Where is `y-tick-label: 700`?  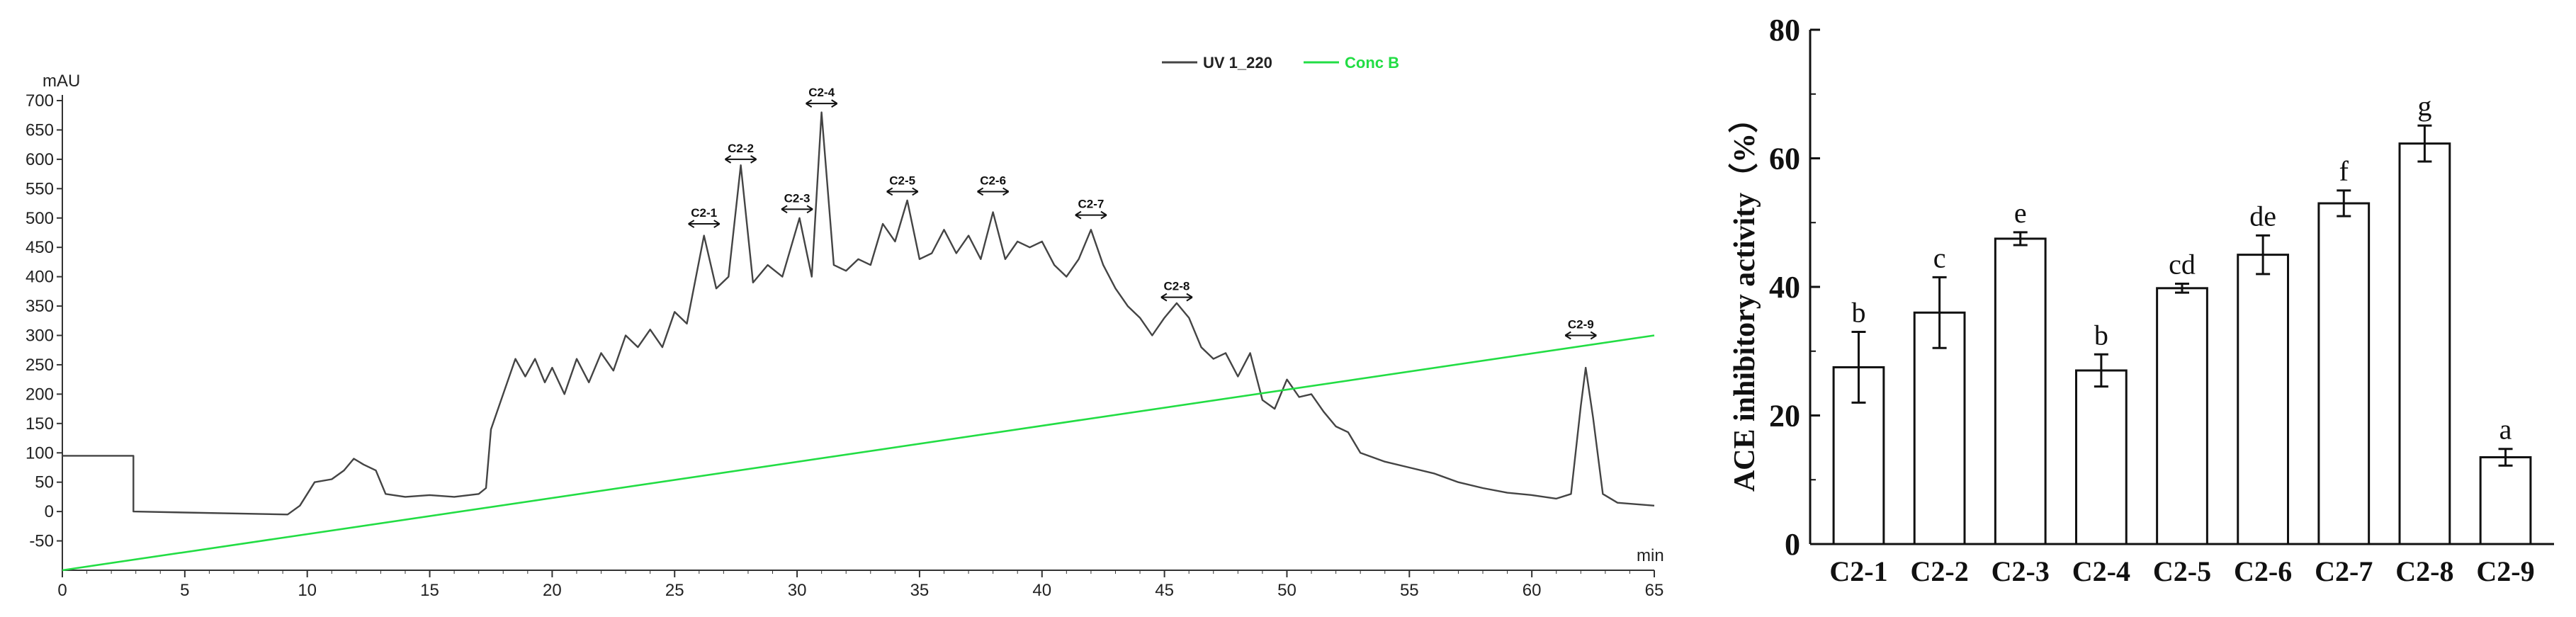
y-tick-label: 700 is located at coordinates (40, 101).